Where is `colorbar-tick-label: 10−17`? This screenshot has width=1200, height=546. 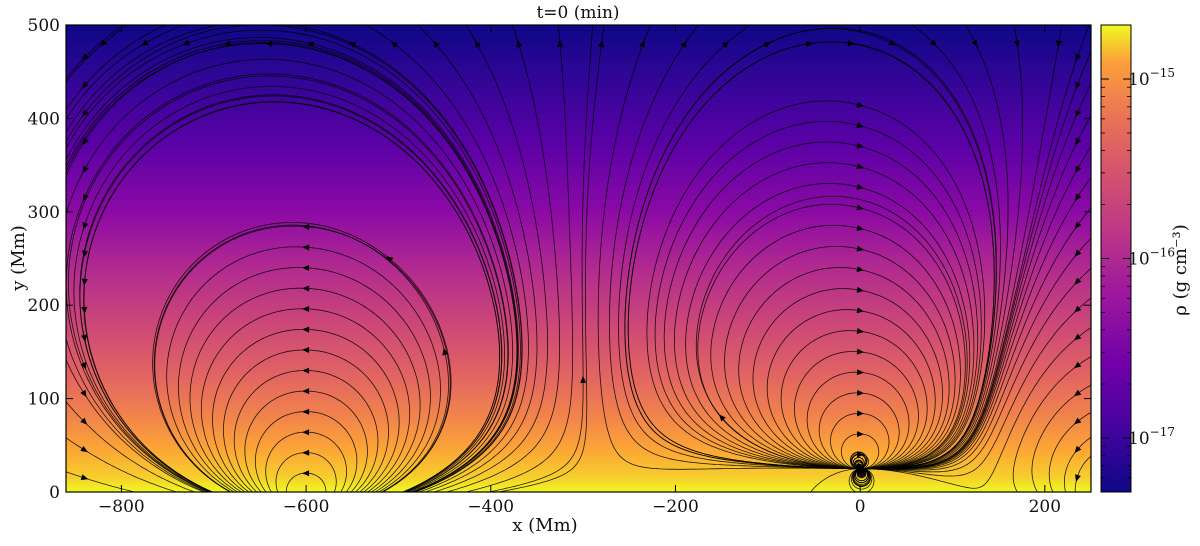
colorbar-tick-label: 10−17 is located at coordinates (1151, 437).